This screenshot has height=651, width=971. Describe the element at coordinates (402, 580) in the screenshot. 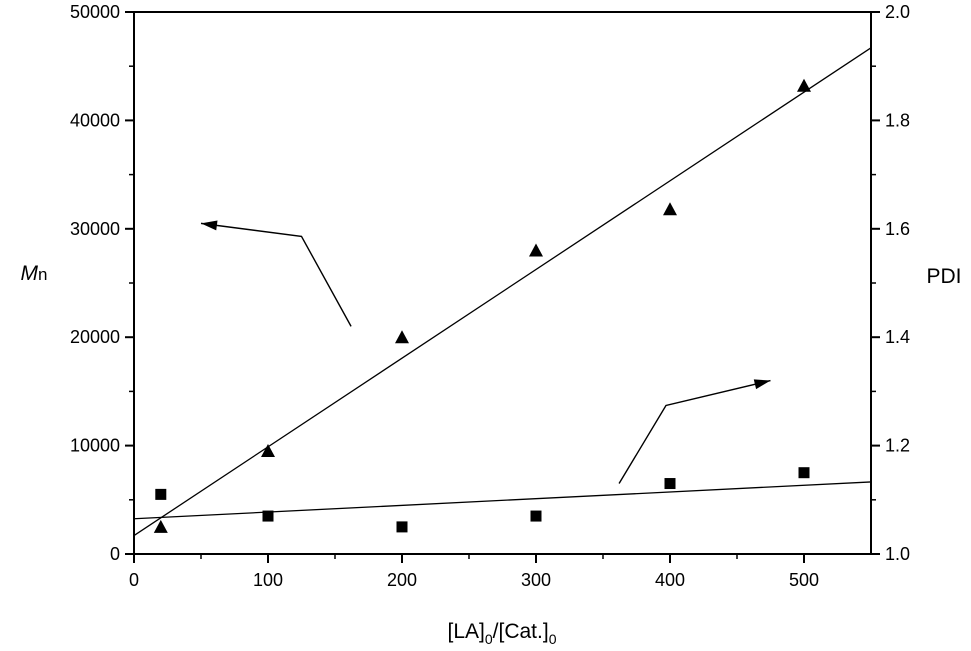

I see `x-tick-label: 200` at that location.